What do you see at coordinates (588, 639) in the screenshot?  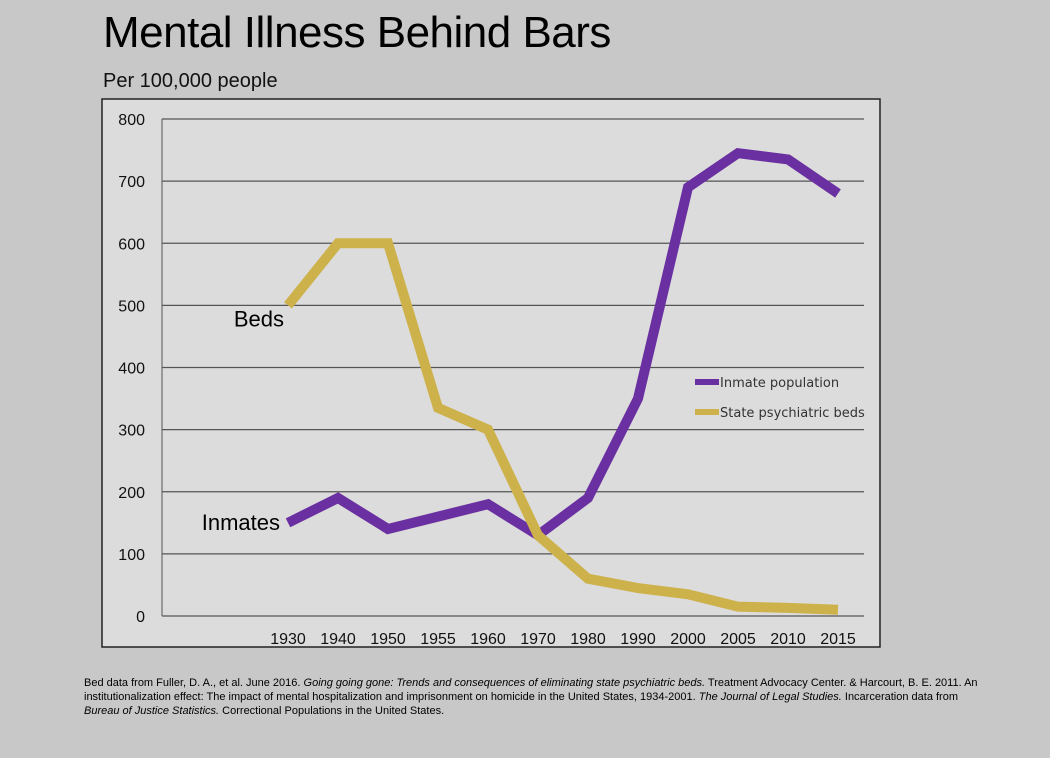 I see `x-tick-label: 1980` at bounding box center [588, 639].